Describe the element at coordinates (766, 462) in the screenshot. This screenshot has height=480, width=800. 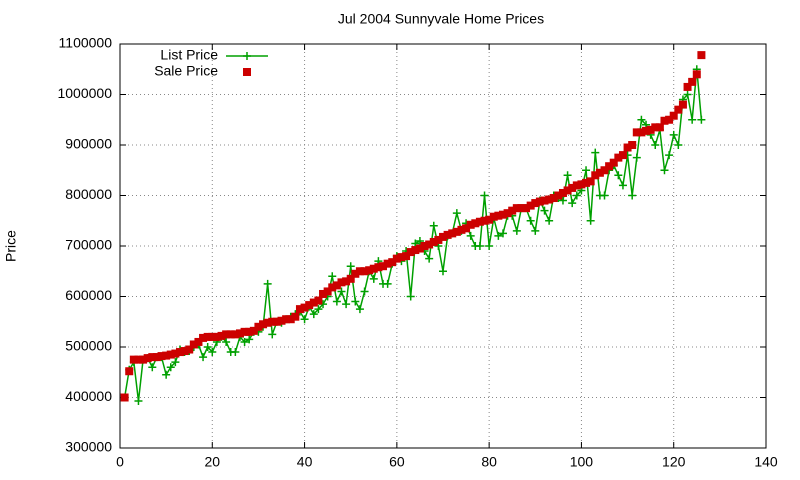
I see `x-tick-label: 140` at that location.